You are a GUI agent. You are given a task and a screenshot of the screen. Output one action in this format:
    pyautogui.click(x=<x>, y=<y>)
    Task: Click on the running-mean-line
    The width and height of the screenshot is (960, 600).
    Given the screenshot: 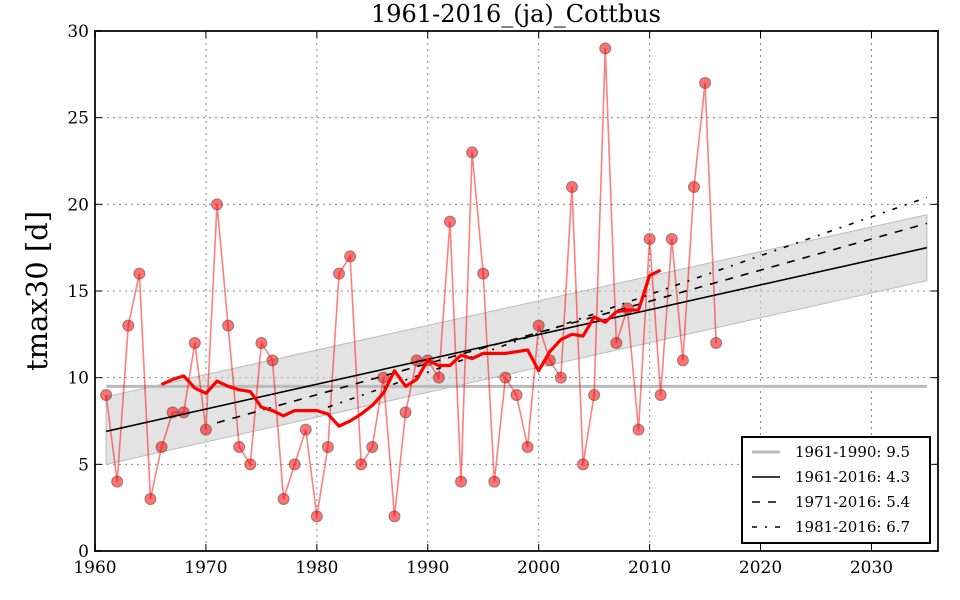 What is the action you would take?
    pyautogui.click(x=411, y=348)
    